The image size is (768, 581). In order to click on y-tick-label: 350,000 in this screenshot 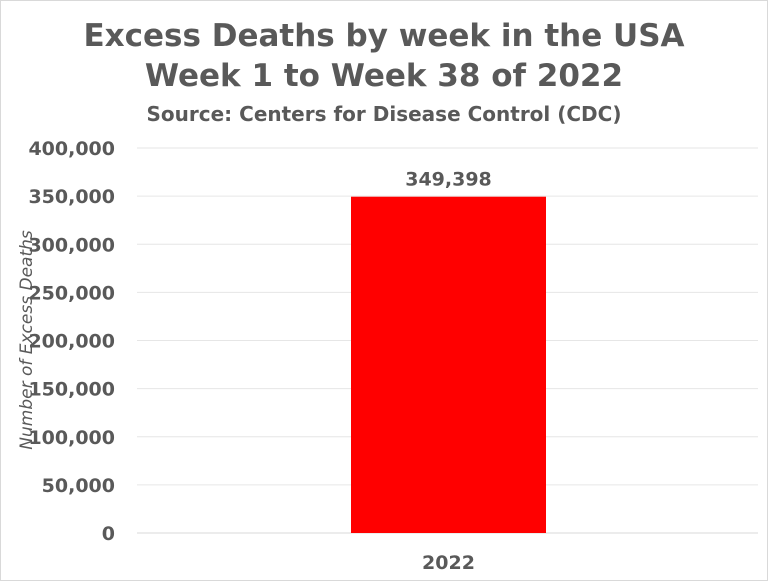, I will do `click(71, 197)`.